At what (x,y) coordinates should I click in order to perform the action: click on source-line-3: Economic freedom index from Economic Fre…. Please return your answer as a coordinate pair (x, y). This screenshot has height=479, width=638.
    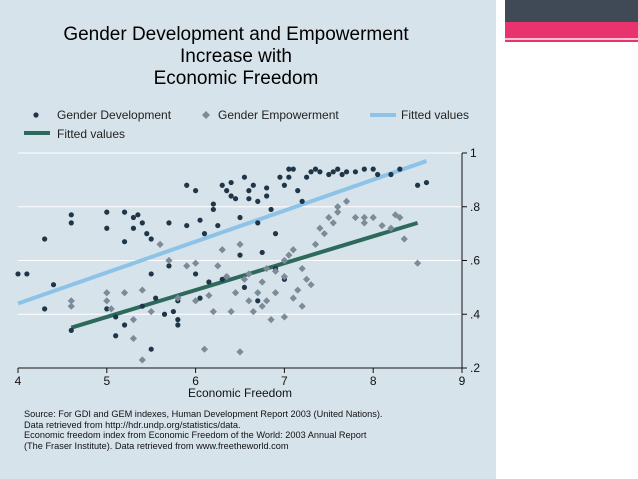
    Looking at the image, I should click on (195, 435).